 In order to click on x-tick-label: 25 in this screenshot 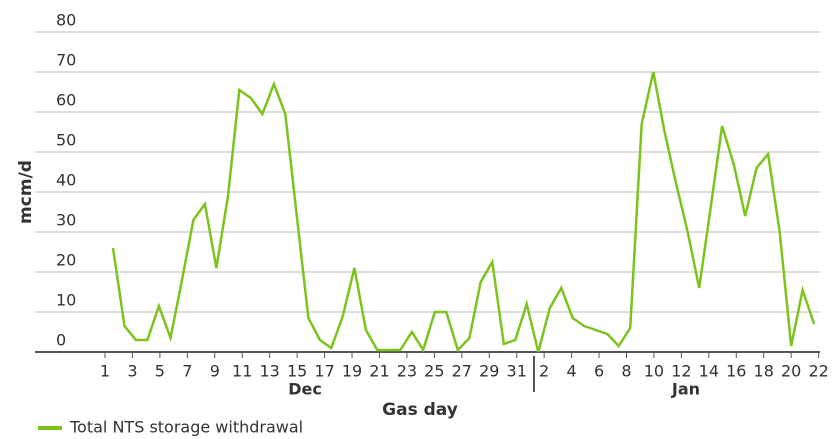, I will do `click(434, 371)`.